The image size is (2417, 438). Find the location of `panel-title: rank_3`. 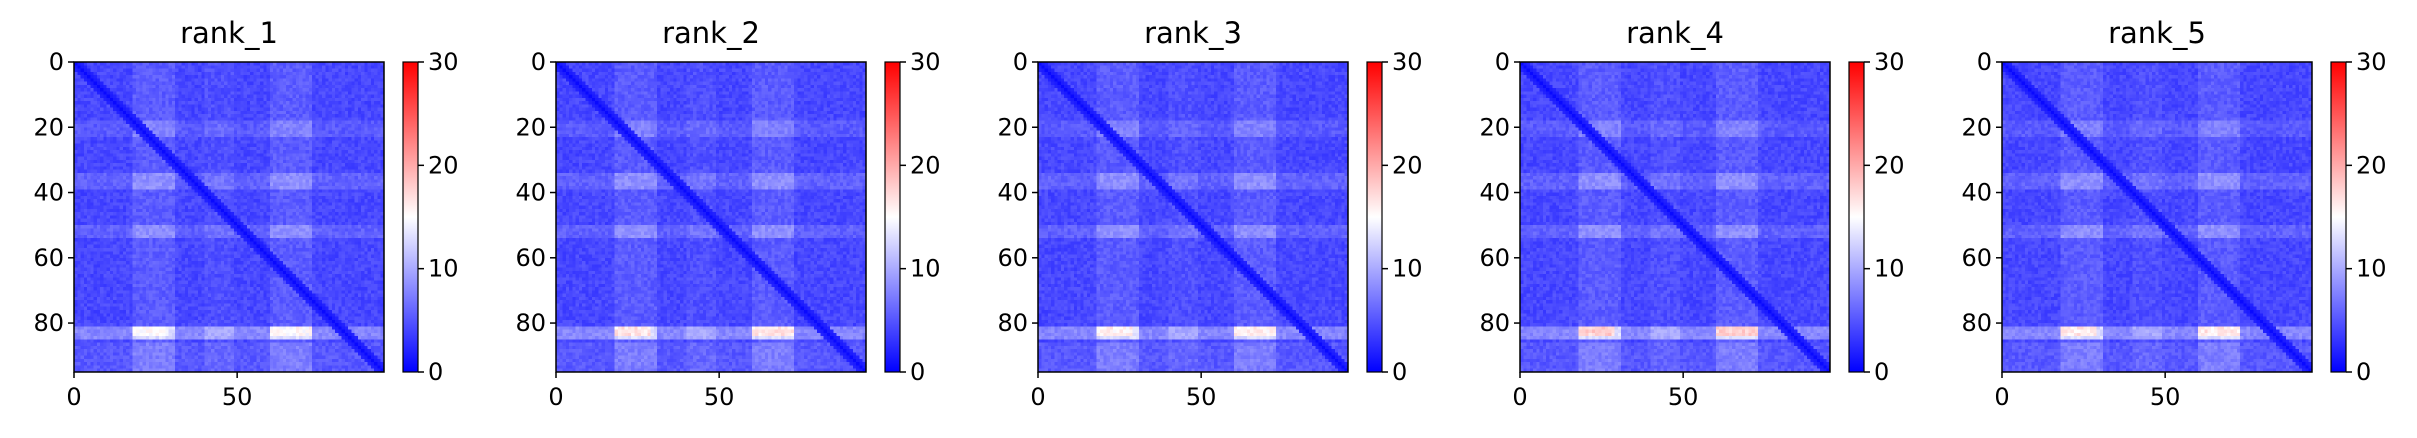

panel-title: rank_3 is located at coordinates (1193, 33).